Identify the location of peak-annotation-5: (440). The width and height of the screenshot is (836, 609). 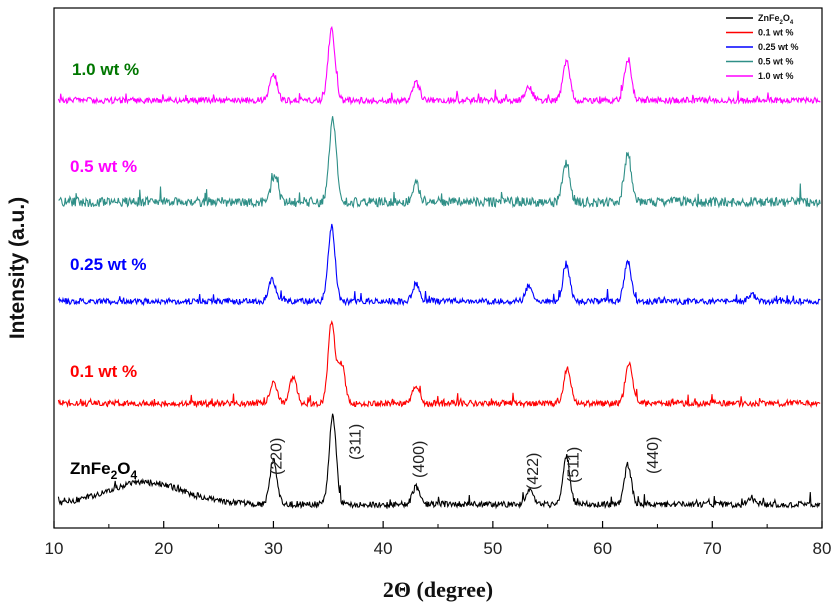
(653, 455).